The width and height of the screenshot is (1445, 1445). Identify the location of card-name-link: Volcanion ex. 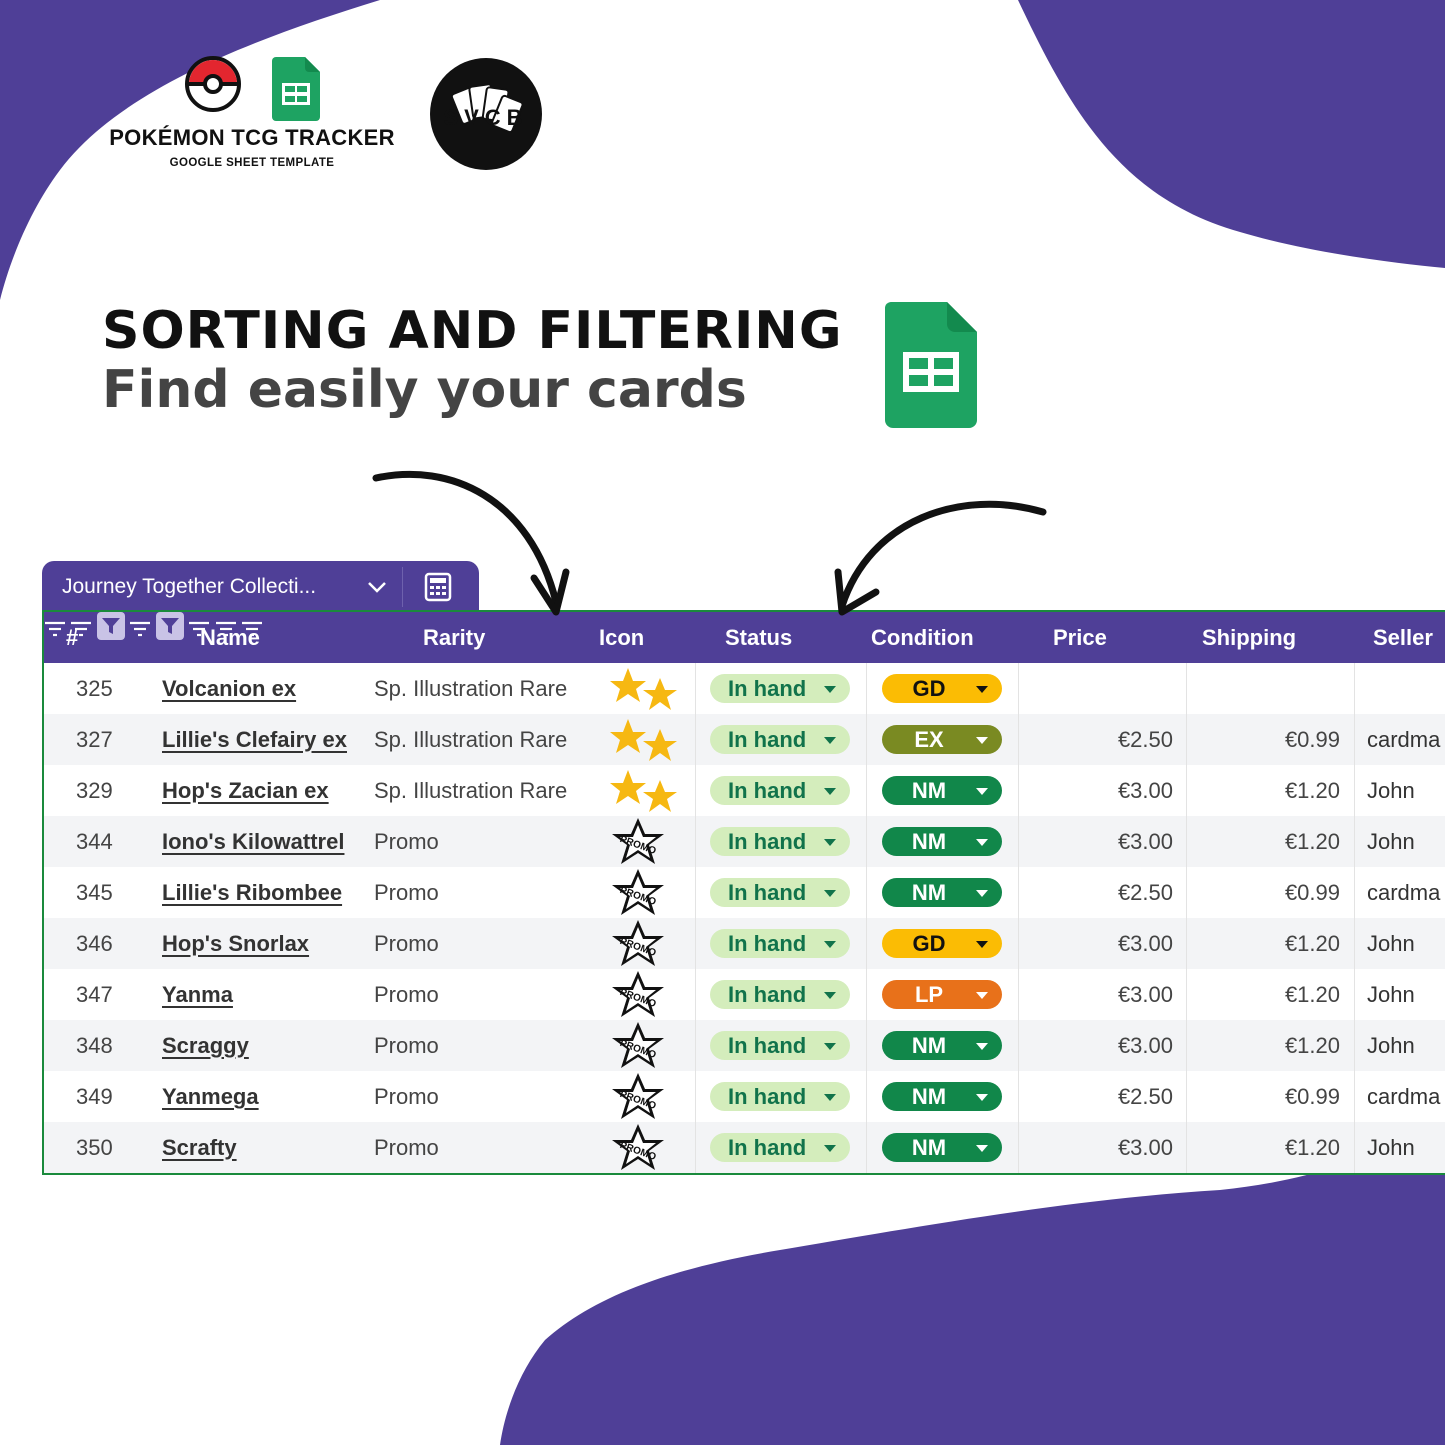
(229, 688).